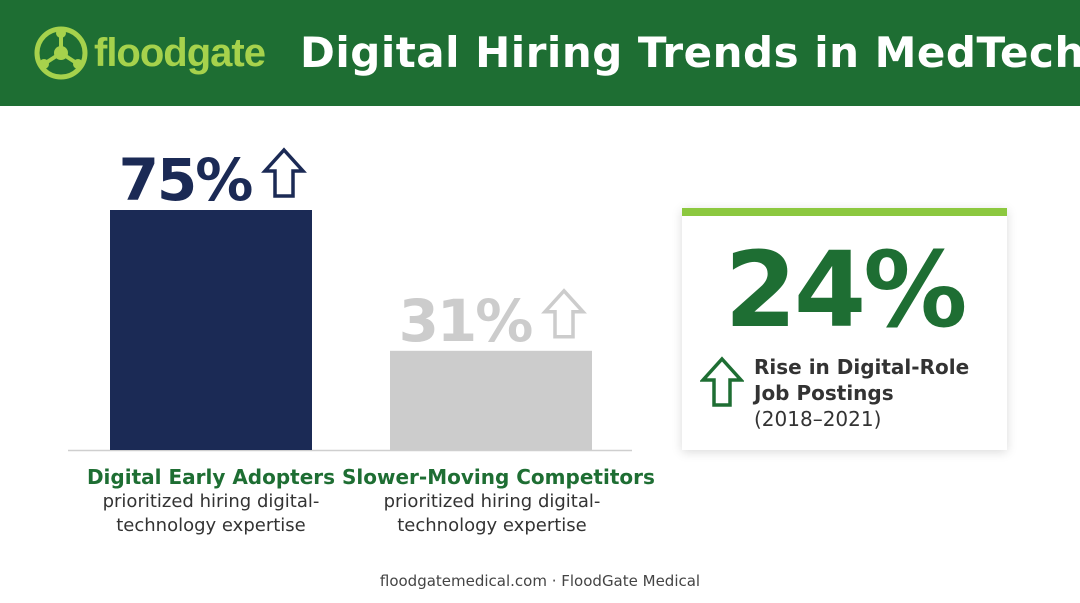  I want to click on bar-value-group-1: 31%, so click(493, 321).